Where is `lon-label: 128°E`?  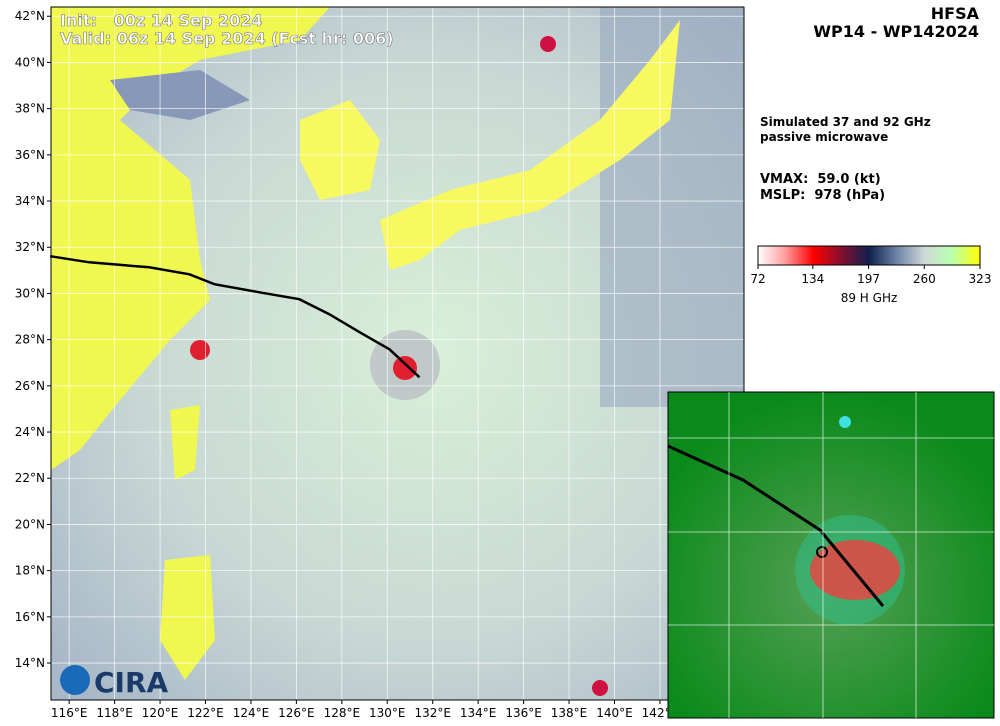 lon-label: 128°E is located at coordinates (342, 713).